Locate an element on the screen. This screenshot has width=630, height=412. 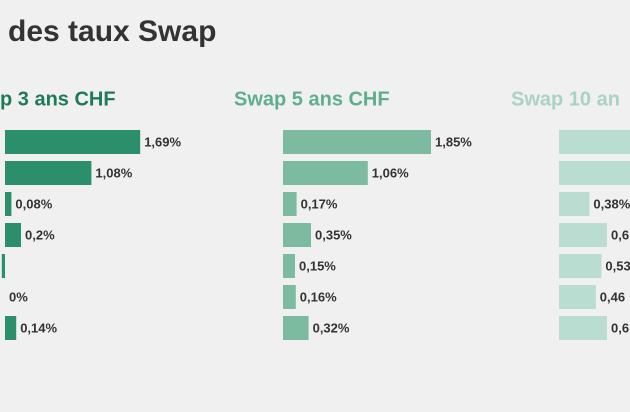
value-label: 0,32% is located at coordinates (331, 327).